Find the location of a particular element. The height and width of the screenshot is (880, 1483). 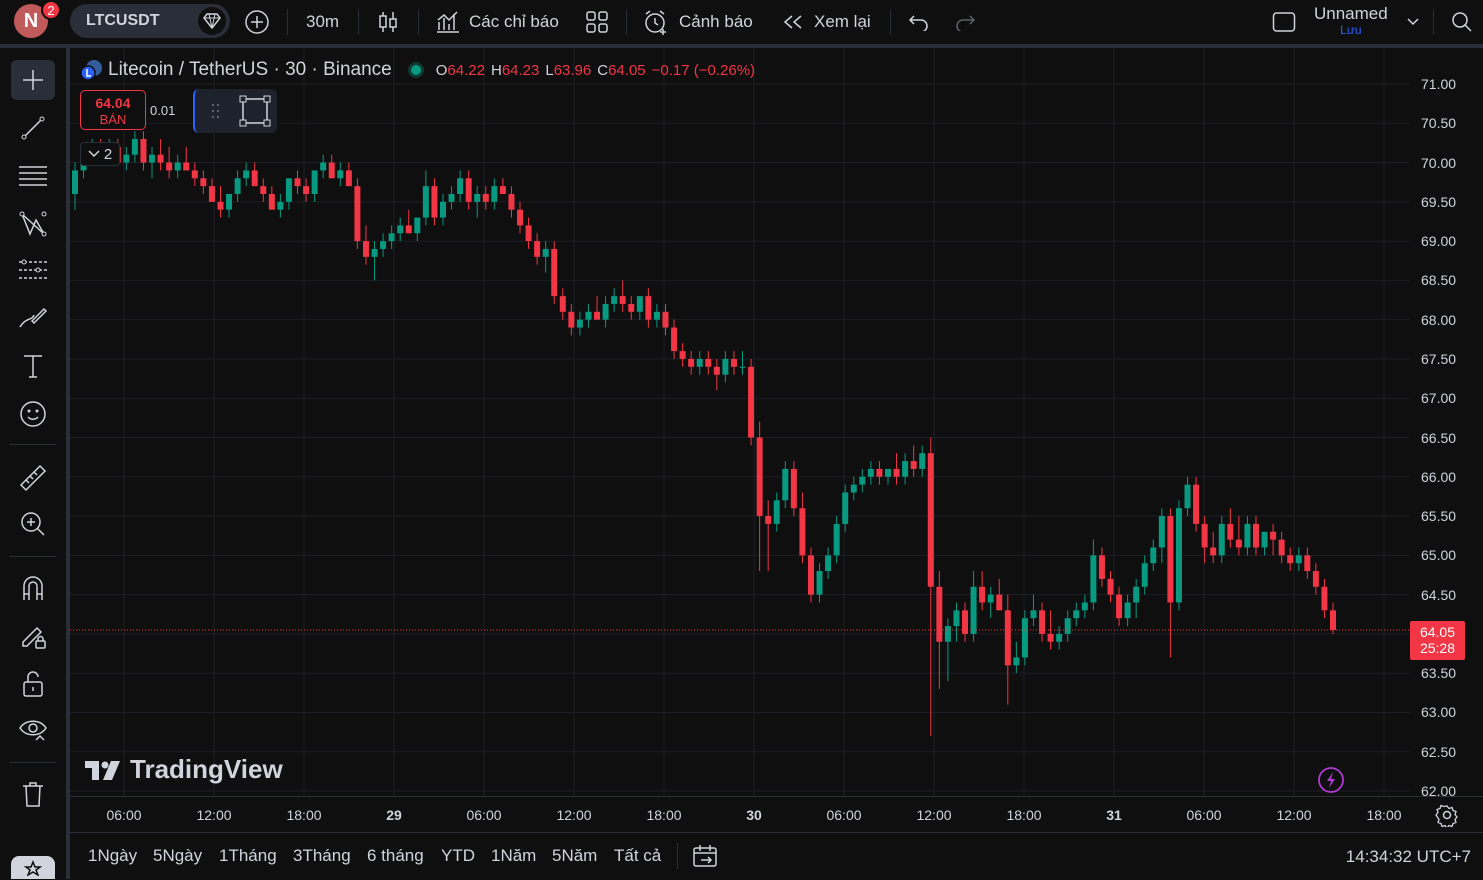

pattern-icon is located at coordinates (33, 224).